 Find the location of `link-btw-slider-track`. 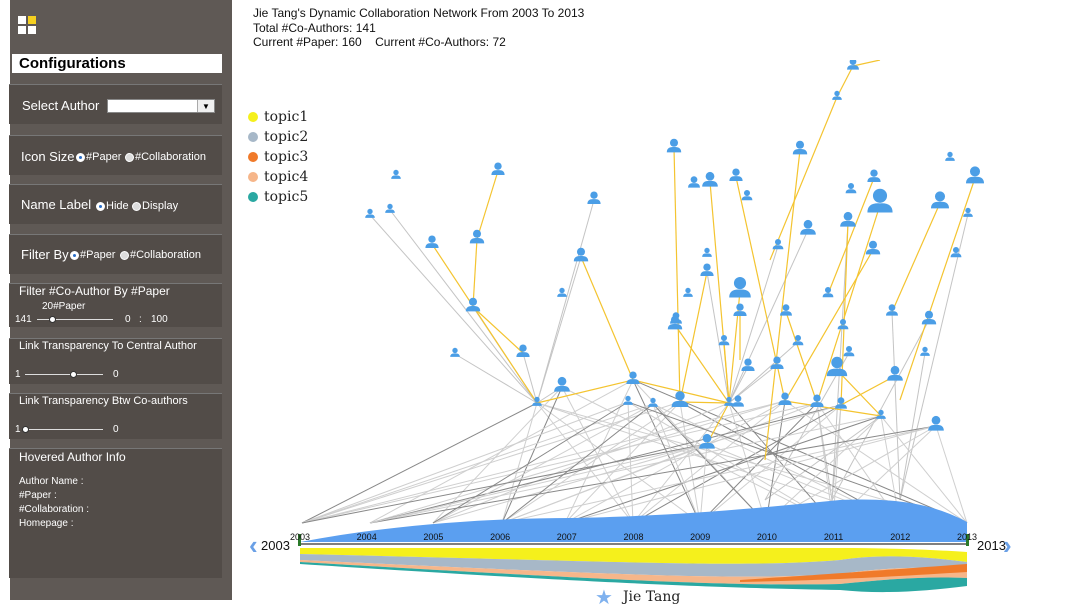

link-btw-slider-track is located at coordinates (64, 429).